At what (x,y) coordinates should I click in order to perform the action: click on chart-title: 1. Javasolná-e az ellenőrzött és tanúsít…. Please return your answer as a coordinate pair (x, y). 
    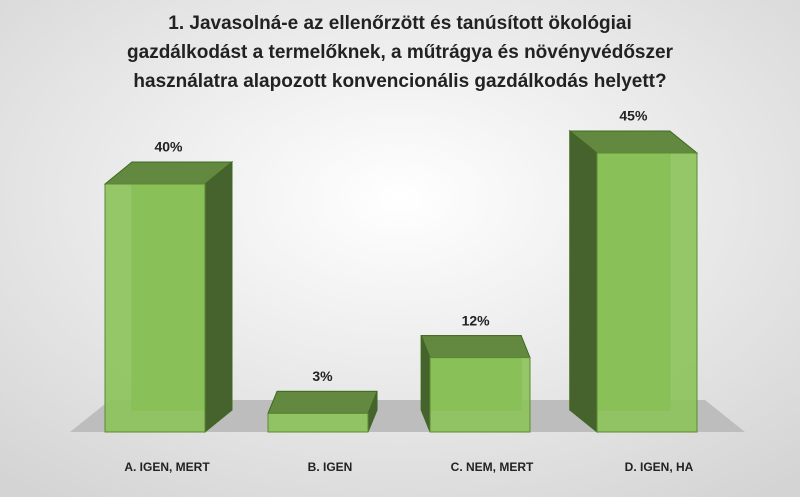
    Looking at the image, I should click on (400, 52).